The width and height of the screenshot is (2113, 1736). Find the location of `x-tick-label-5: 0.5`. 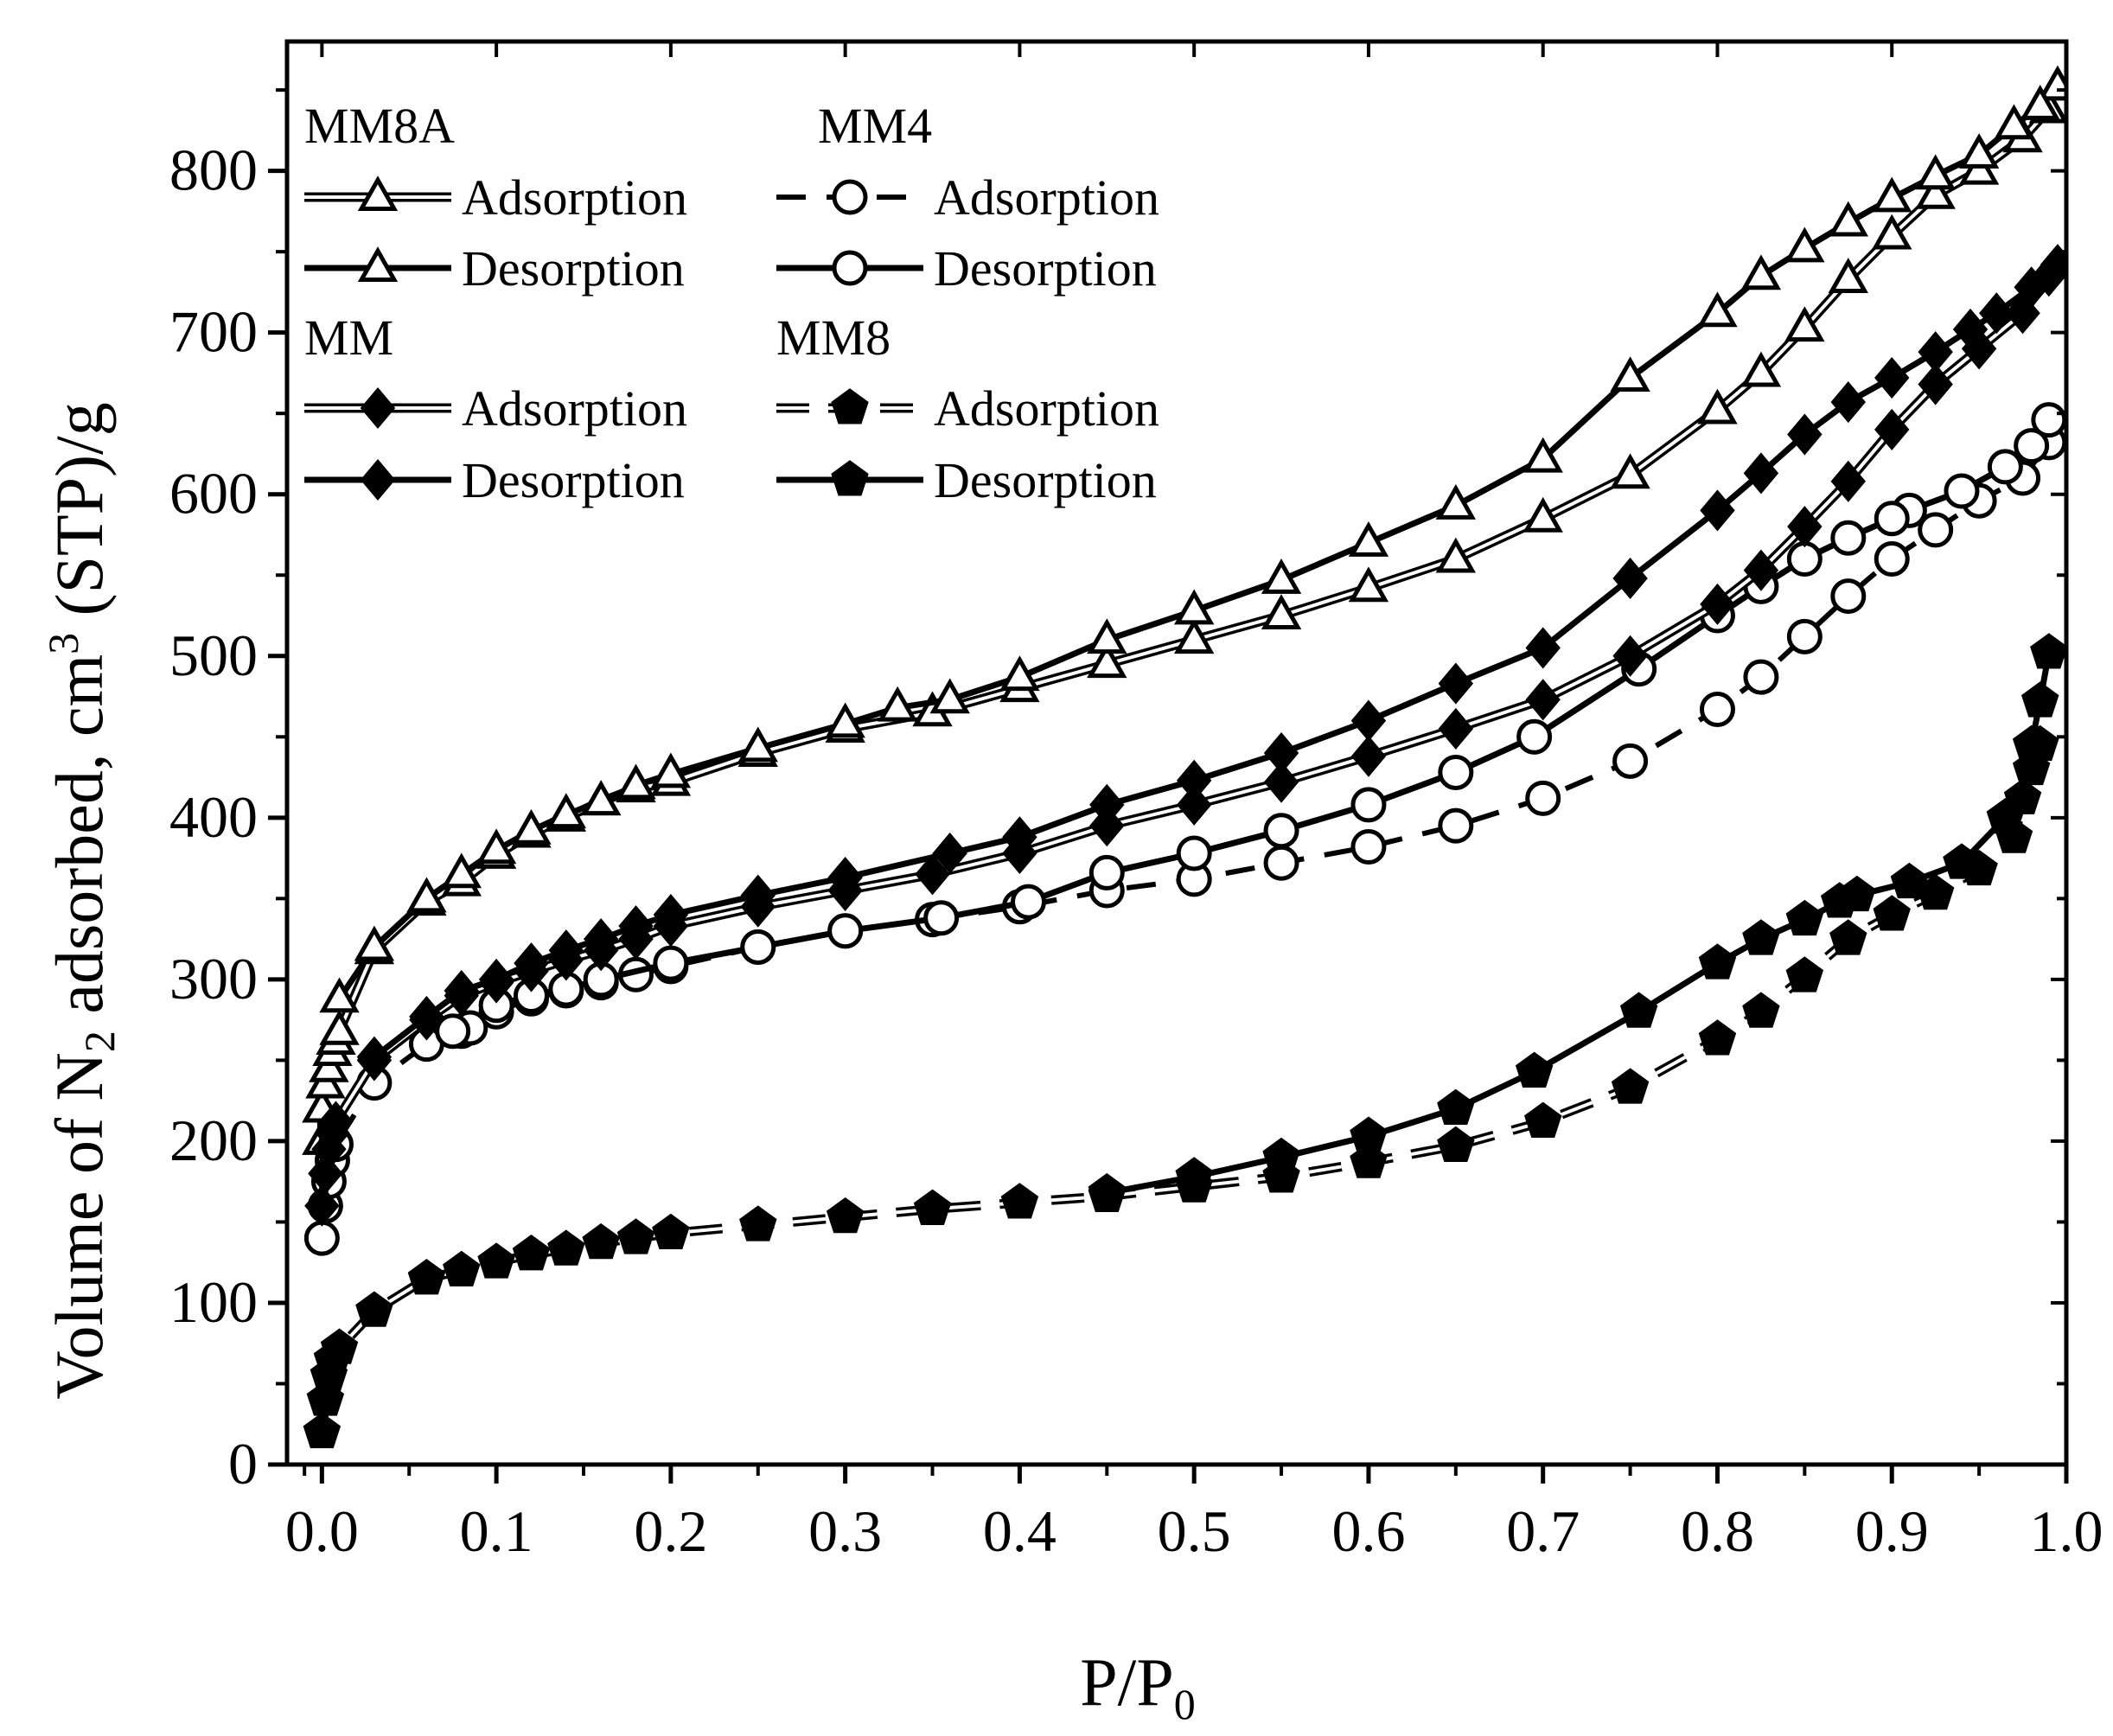

x-tick-label-5: 0.5 is located at coordinates (1194, 1531).